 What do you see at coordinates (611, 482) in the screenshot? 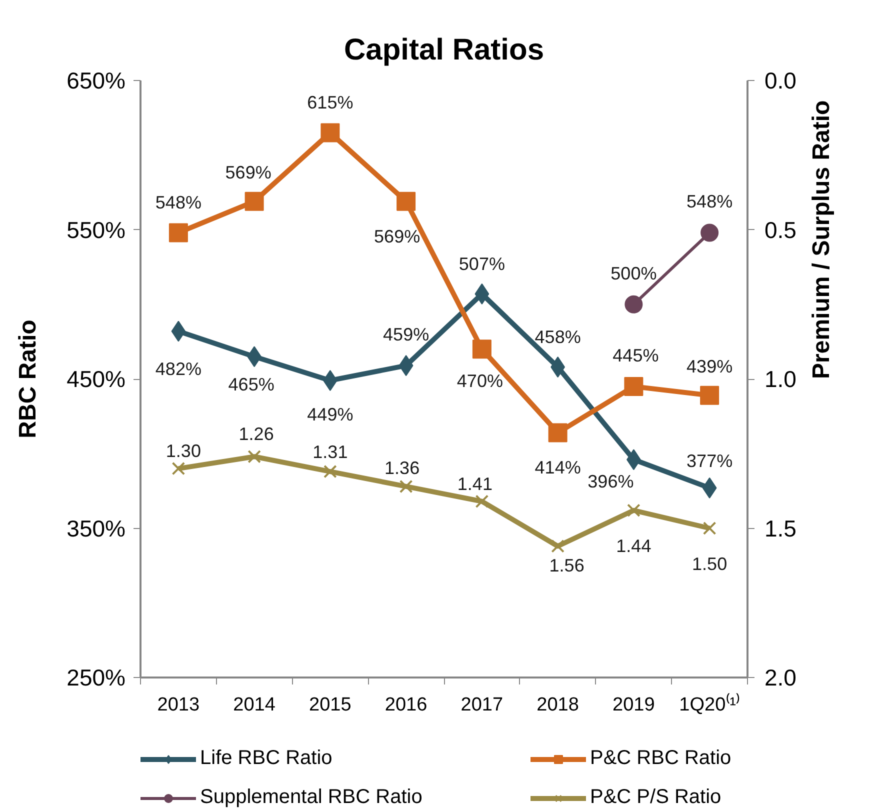
I see `data-label: 396%` at bounding box center [611, 482].